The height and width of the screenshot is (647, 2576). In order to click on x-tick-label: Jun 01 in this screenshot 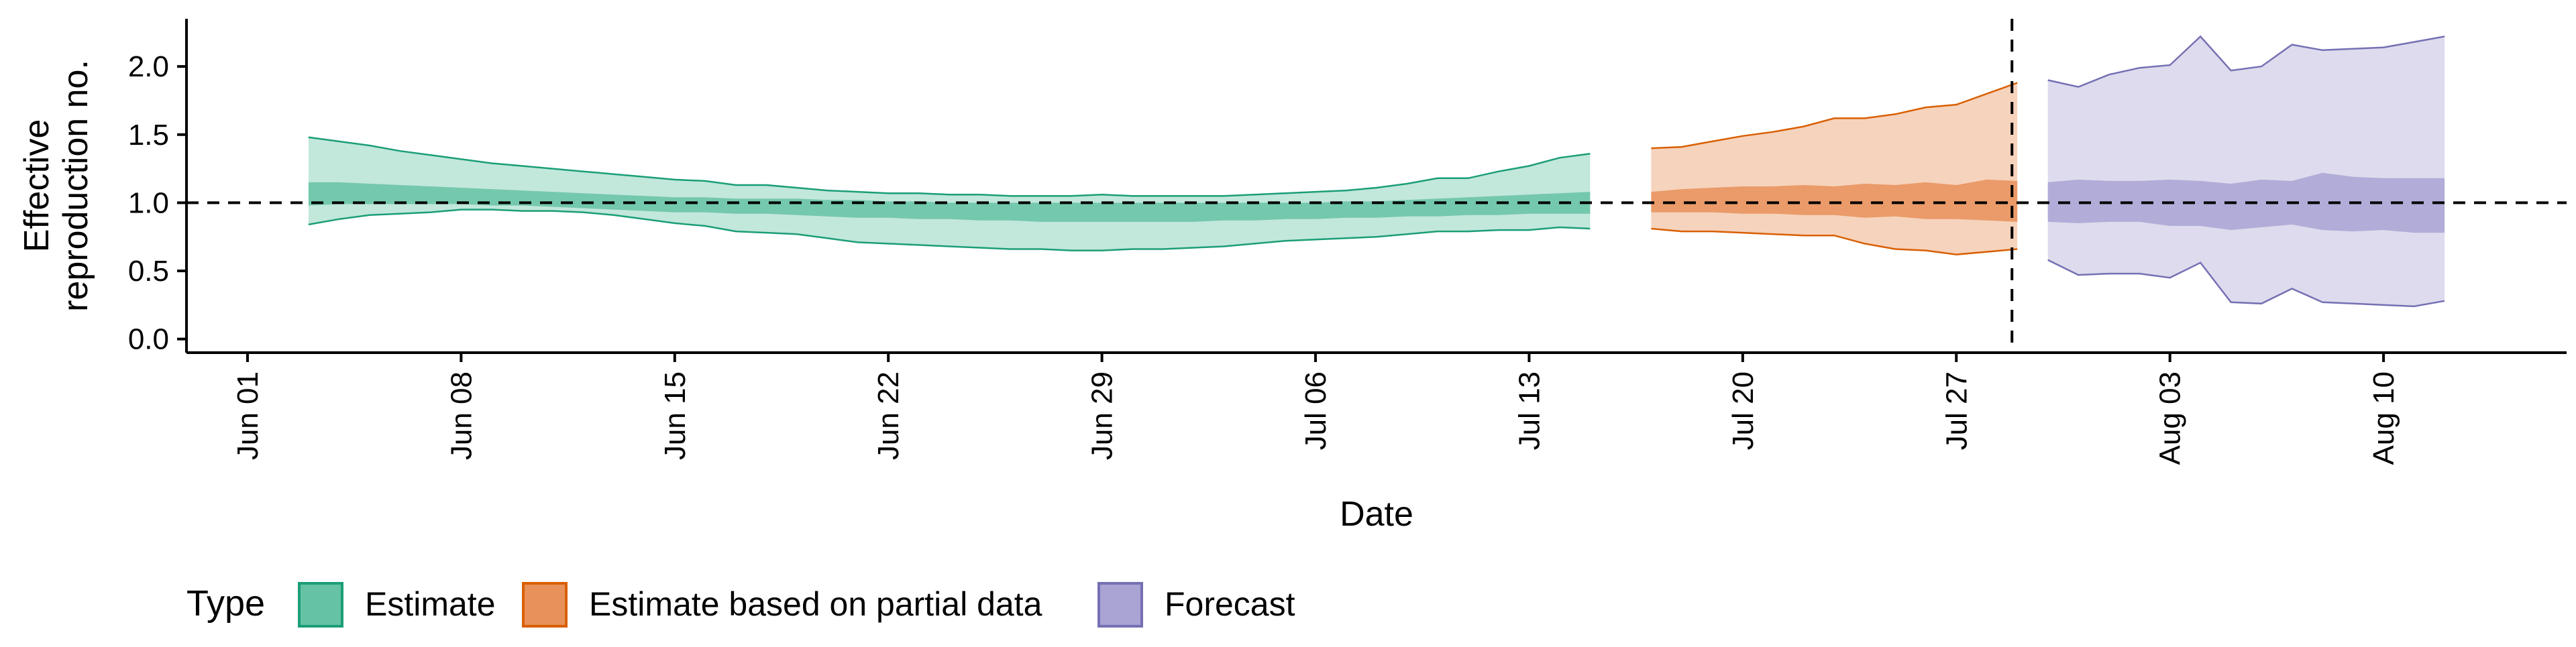, I will do `click(247, 415)`.